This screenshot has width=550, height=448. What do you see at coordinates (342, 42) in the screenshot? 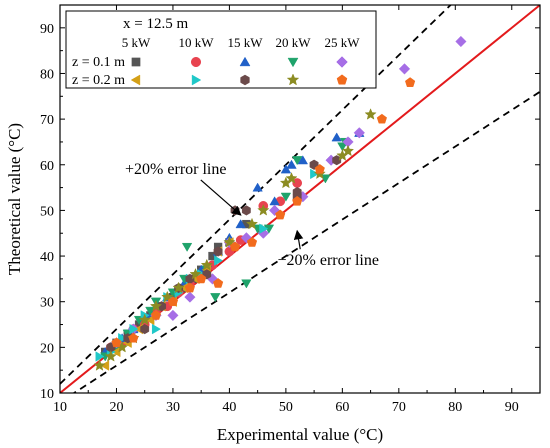
I see `legend-column-label: 25 kW` at bounding box center [342, 42].